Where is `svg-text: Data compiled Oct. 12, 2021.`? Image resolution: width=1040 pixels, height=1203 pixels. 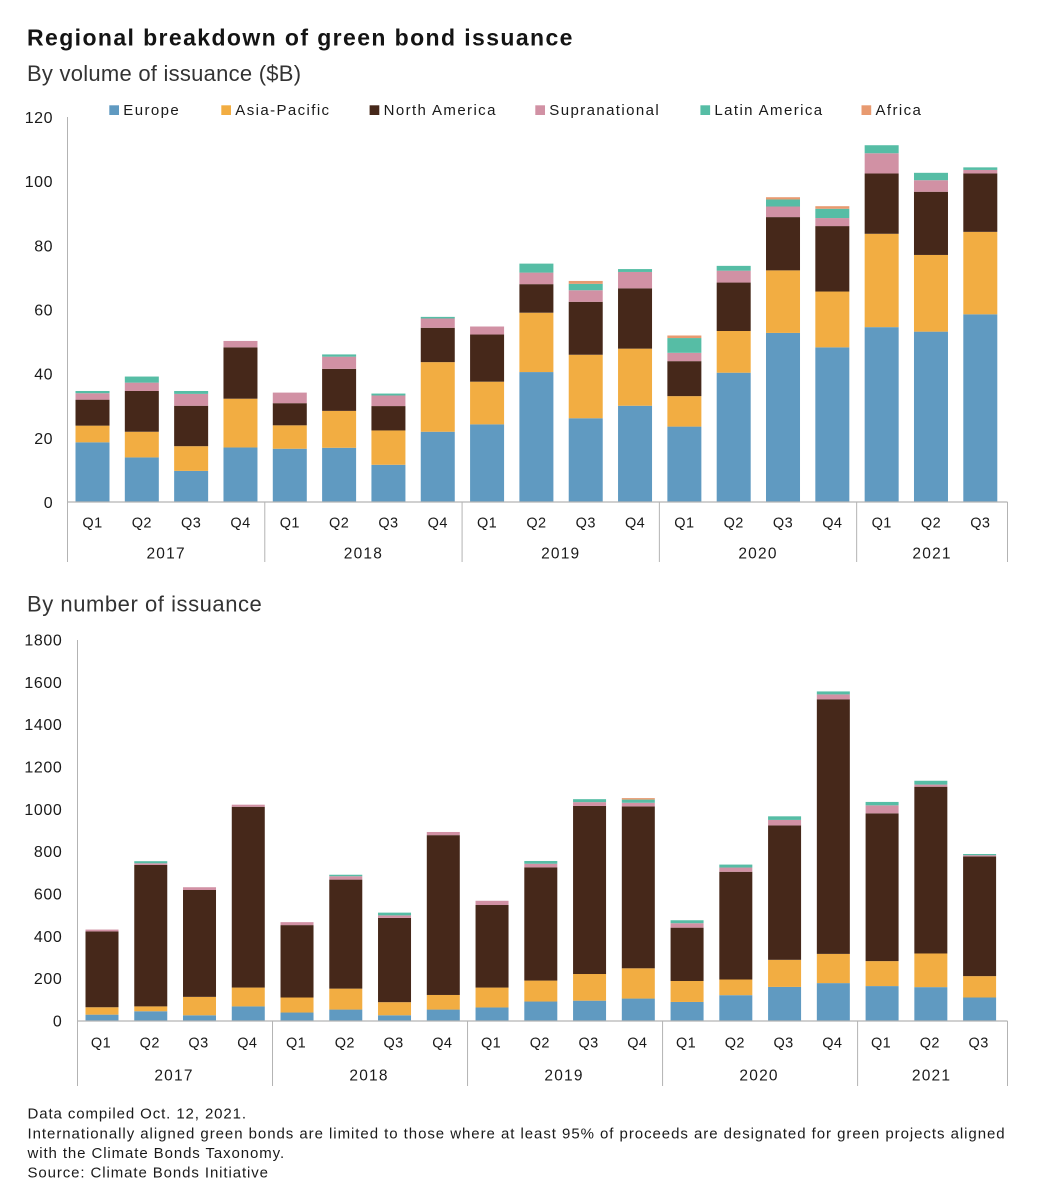 svg-text: Data compiled Oct. 12, 2021. is located at coordinates (137, 1113).